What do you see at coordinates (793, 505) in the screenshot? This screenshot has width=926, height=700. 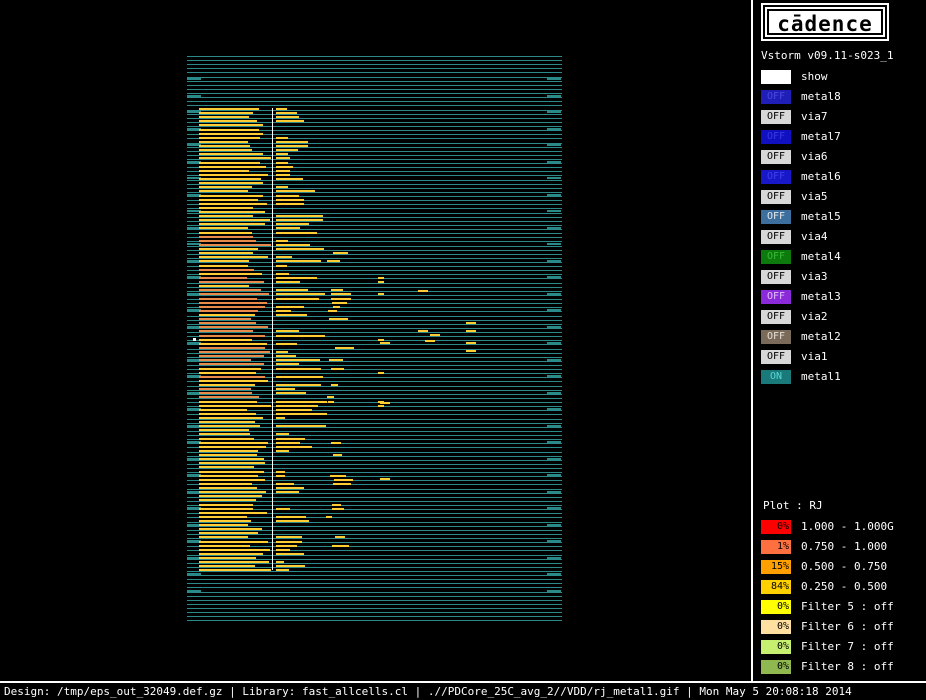 I see `plot-label: Plot : RJ` at bounding box center [793, 505].